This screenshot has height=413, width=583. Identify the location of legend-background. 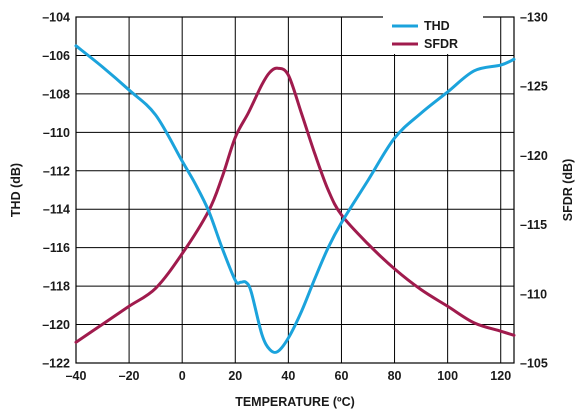
(433, 34).